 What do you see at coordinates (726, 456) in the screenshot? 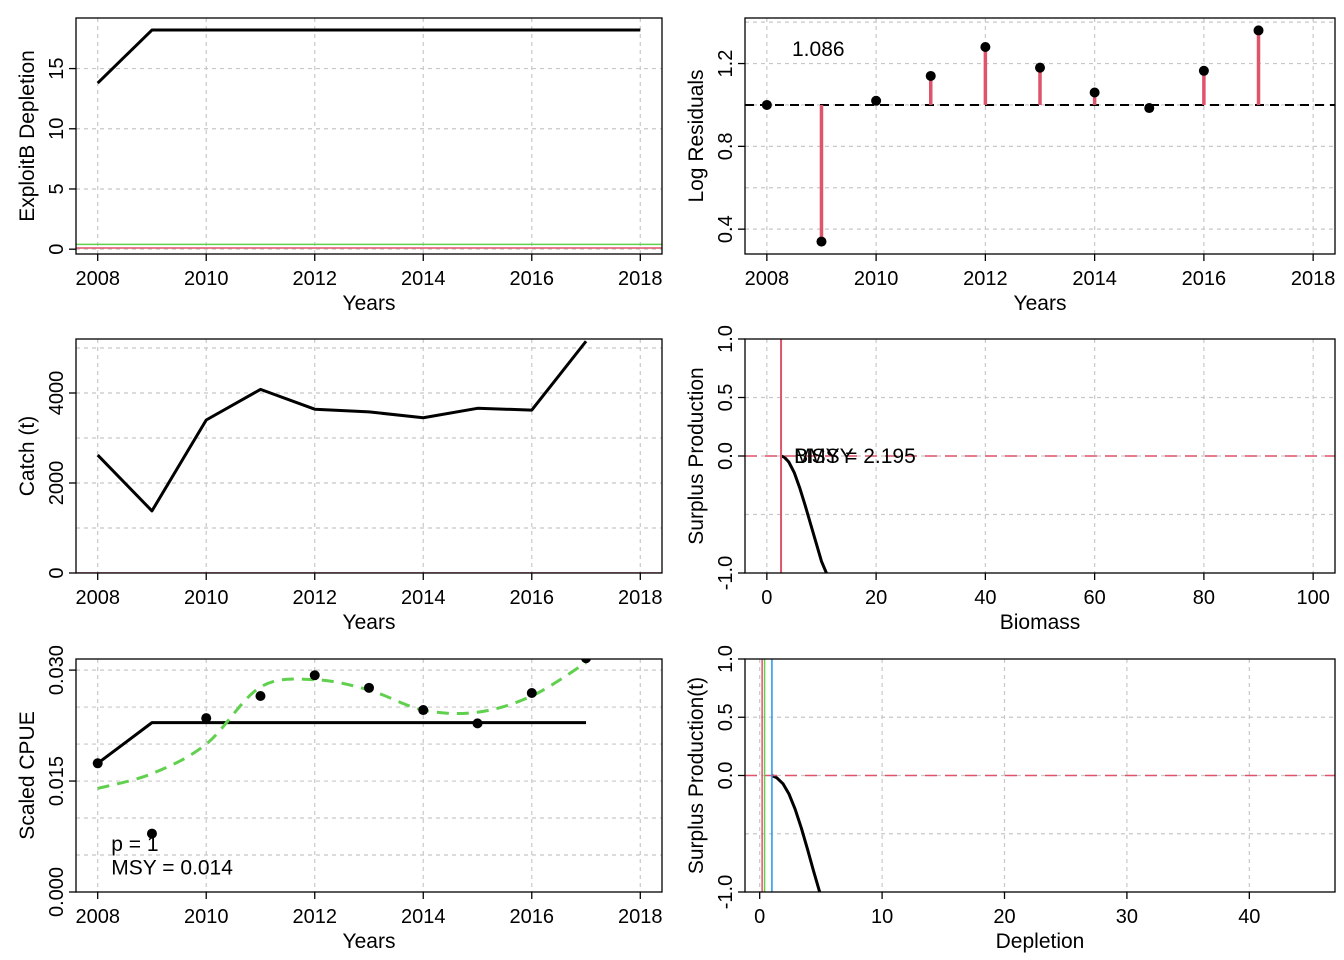
I see `y-tick-label: 0.0` at bounding box center [726, 456].